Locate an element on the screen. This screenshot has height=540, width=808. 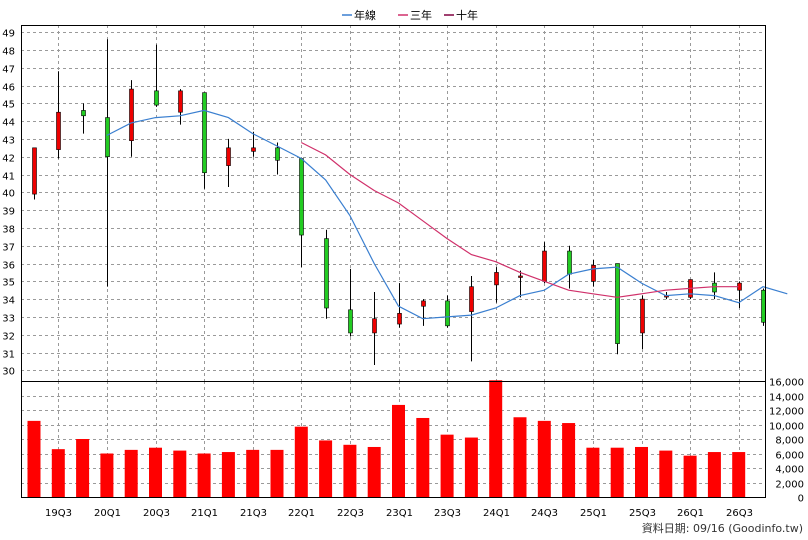
volume-tick-label: 14,000 is located at coordinates (786, 398).